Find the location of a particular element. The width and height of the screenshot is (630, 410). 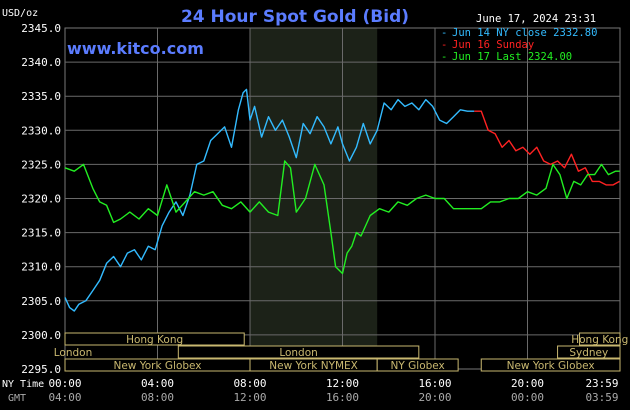

y-tick-label: 2325.0 is located at coordinates (41, 164).